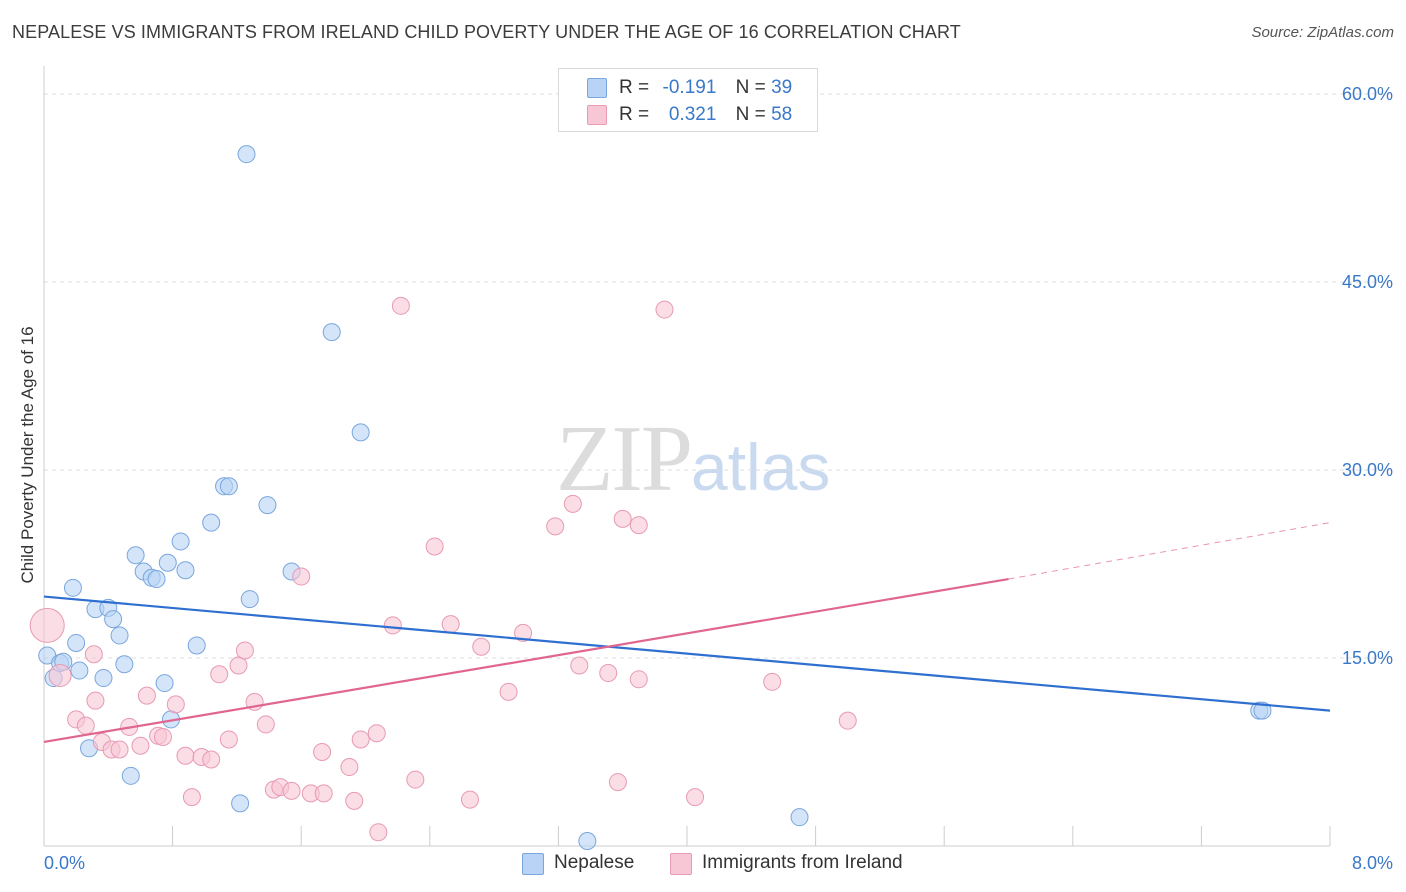 This screenshot has height=892, width=1406. Describe the element at coordinates (1322, 32) in the screenshot. I see `source-credit: Source: ZipAtlas.com` at that location.